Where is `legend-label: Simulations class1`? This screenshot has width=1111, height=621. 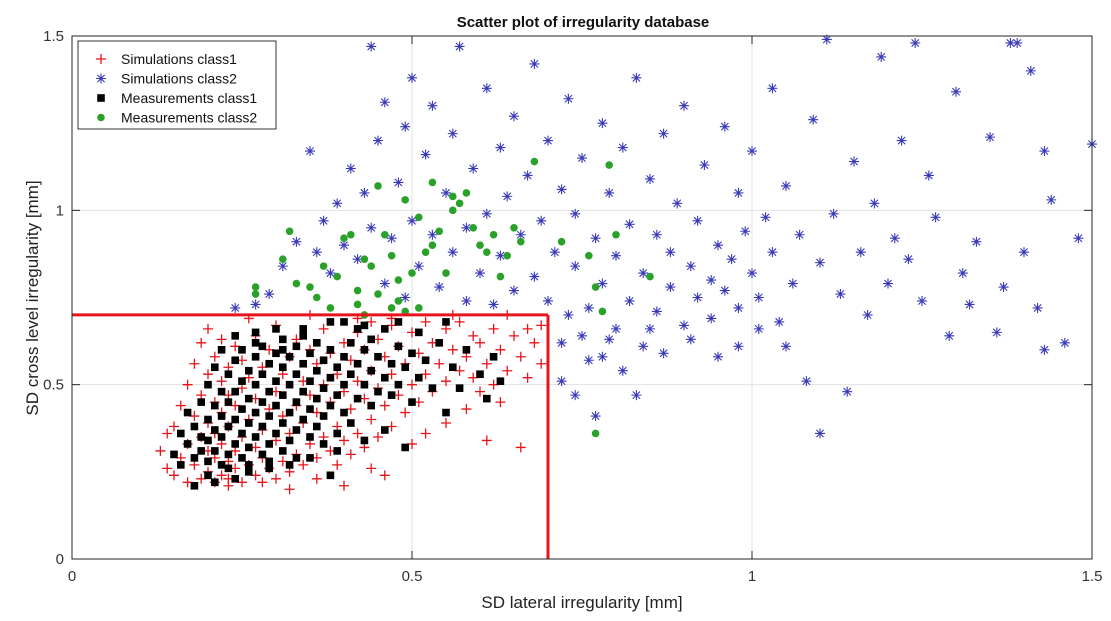
legend-label: Simulations class1 is located at coordinates (179, 59).